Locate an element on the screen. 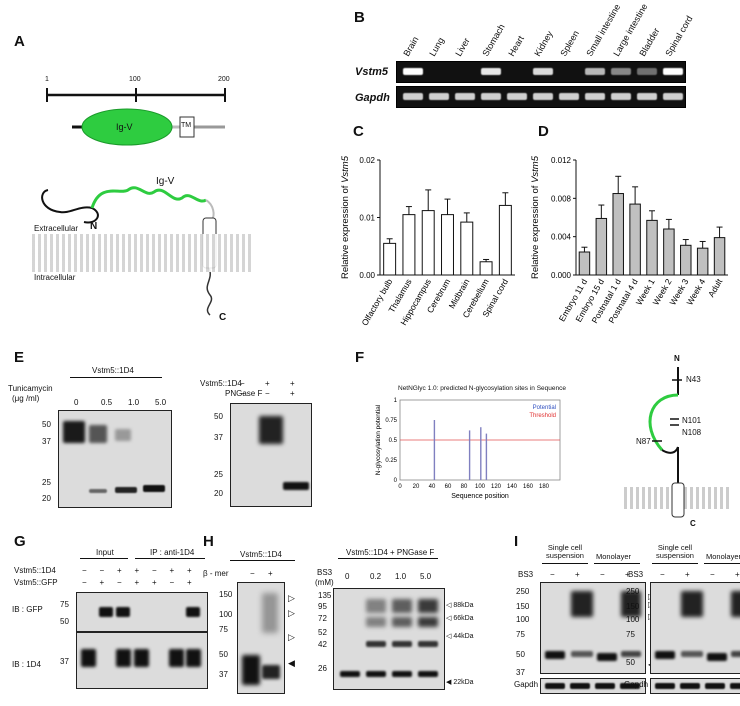 Image resolution: width=740 pixels, height=706 pixels. h-right-blot is located at coordinates (389, 639).